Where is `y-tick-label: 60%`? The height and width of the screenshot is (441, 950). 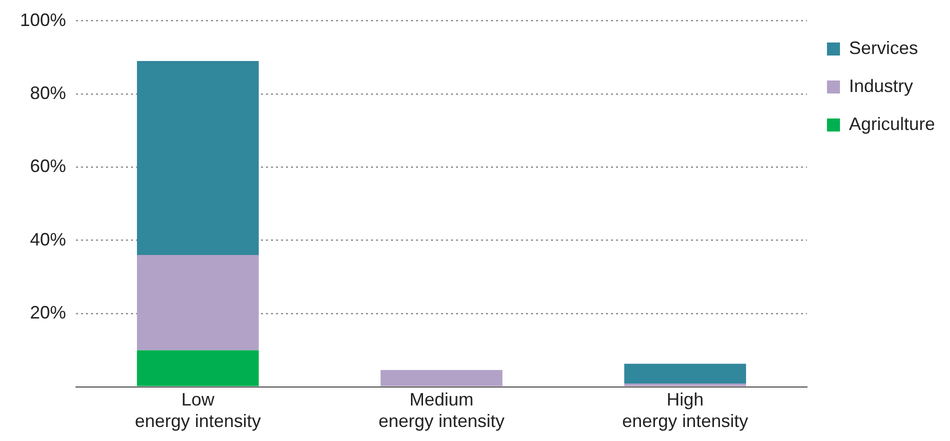 y-tick-label: 60% is located at coordinates (48, 166).